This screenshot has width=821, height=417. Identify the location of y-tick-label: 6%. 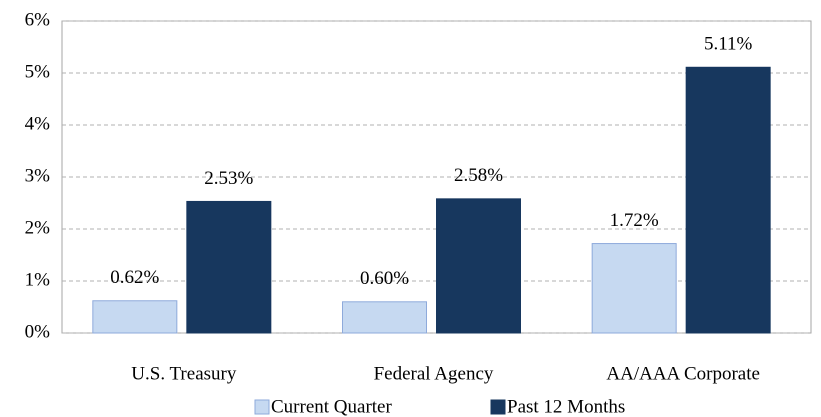
(38, 19).